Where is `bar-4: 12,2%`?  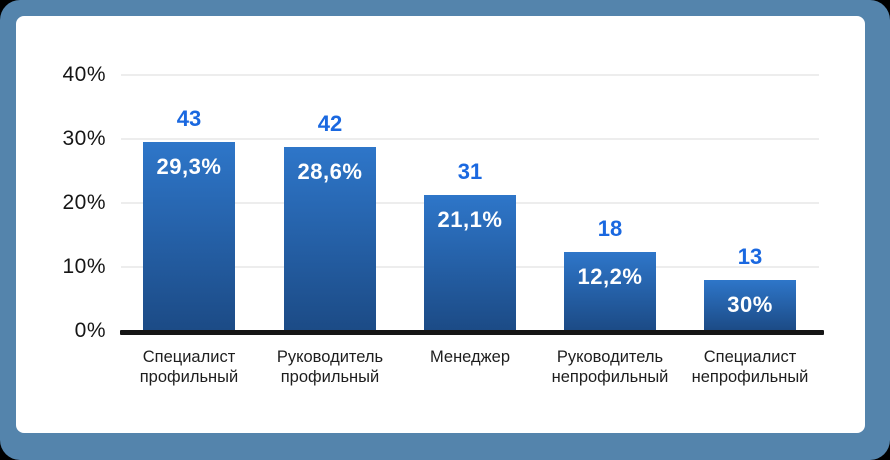
bar-4: 12,2% is located at coordinates (610, 291).